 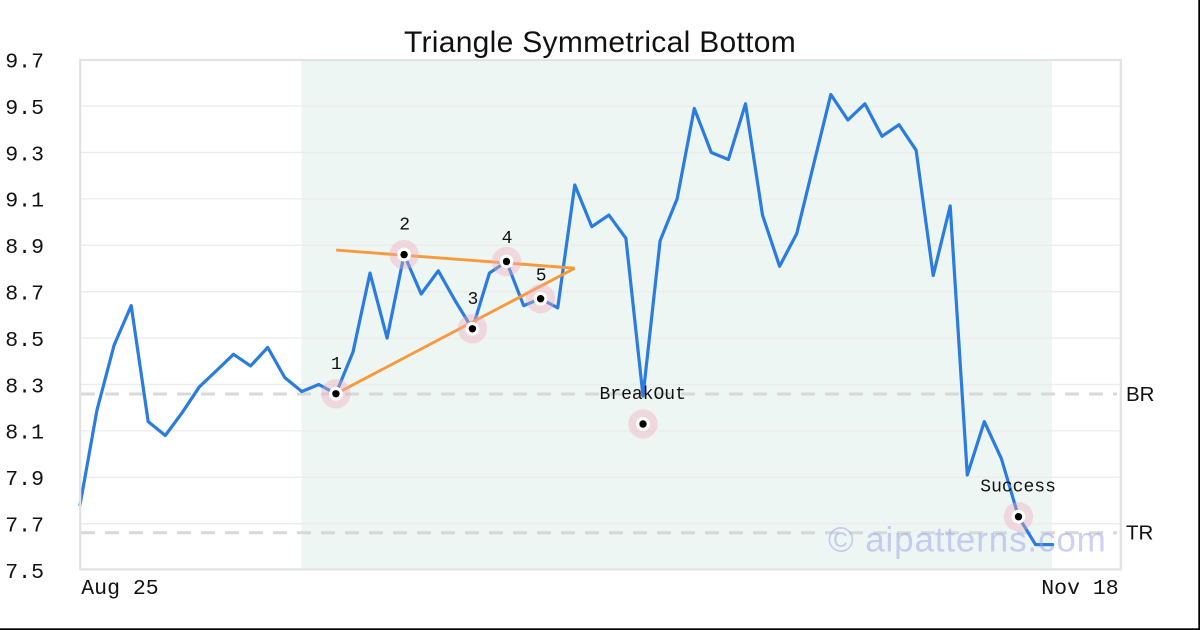 I want to click on svg-text: 2, so click(x=404, y=226).